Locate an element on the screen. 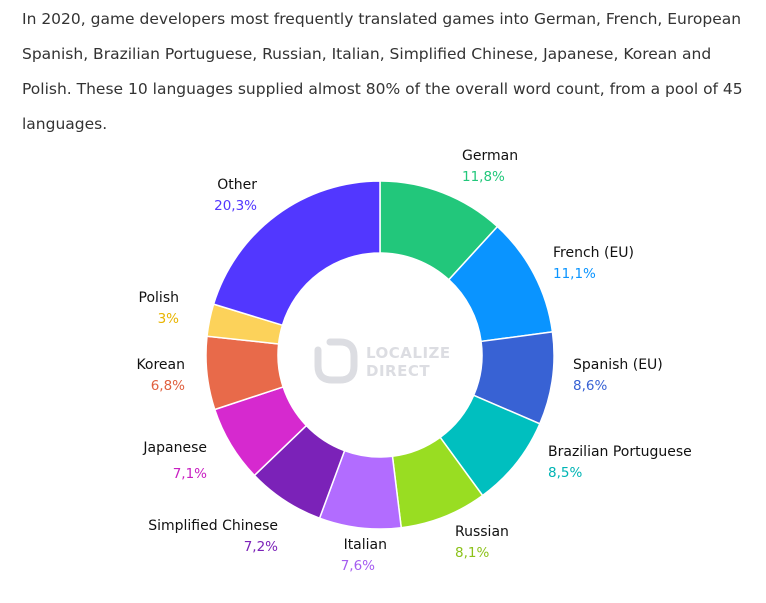  value-brazilian-portuguese: 8,5% is located at coordinates (565, 473).